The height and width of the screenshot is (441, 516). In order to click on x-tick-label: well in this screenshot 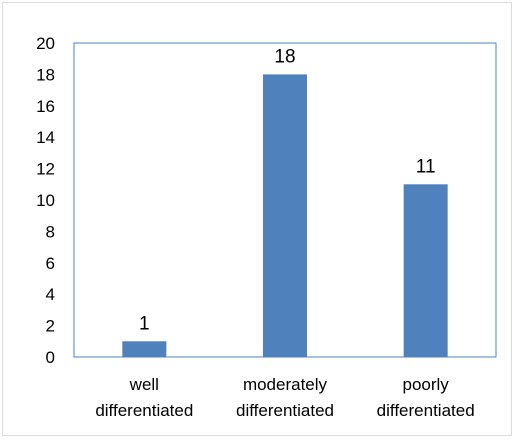, I will do `click(144, 384)`.